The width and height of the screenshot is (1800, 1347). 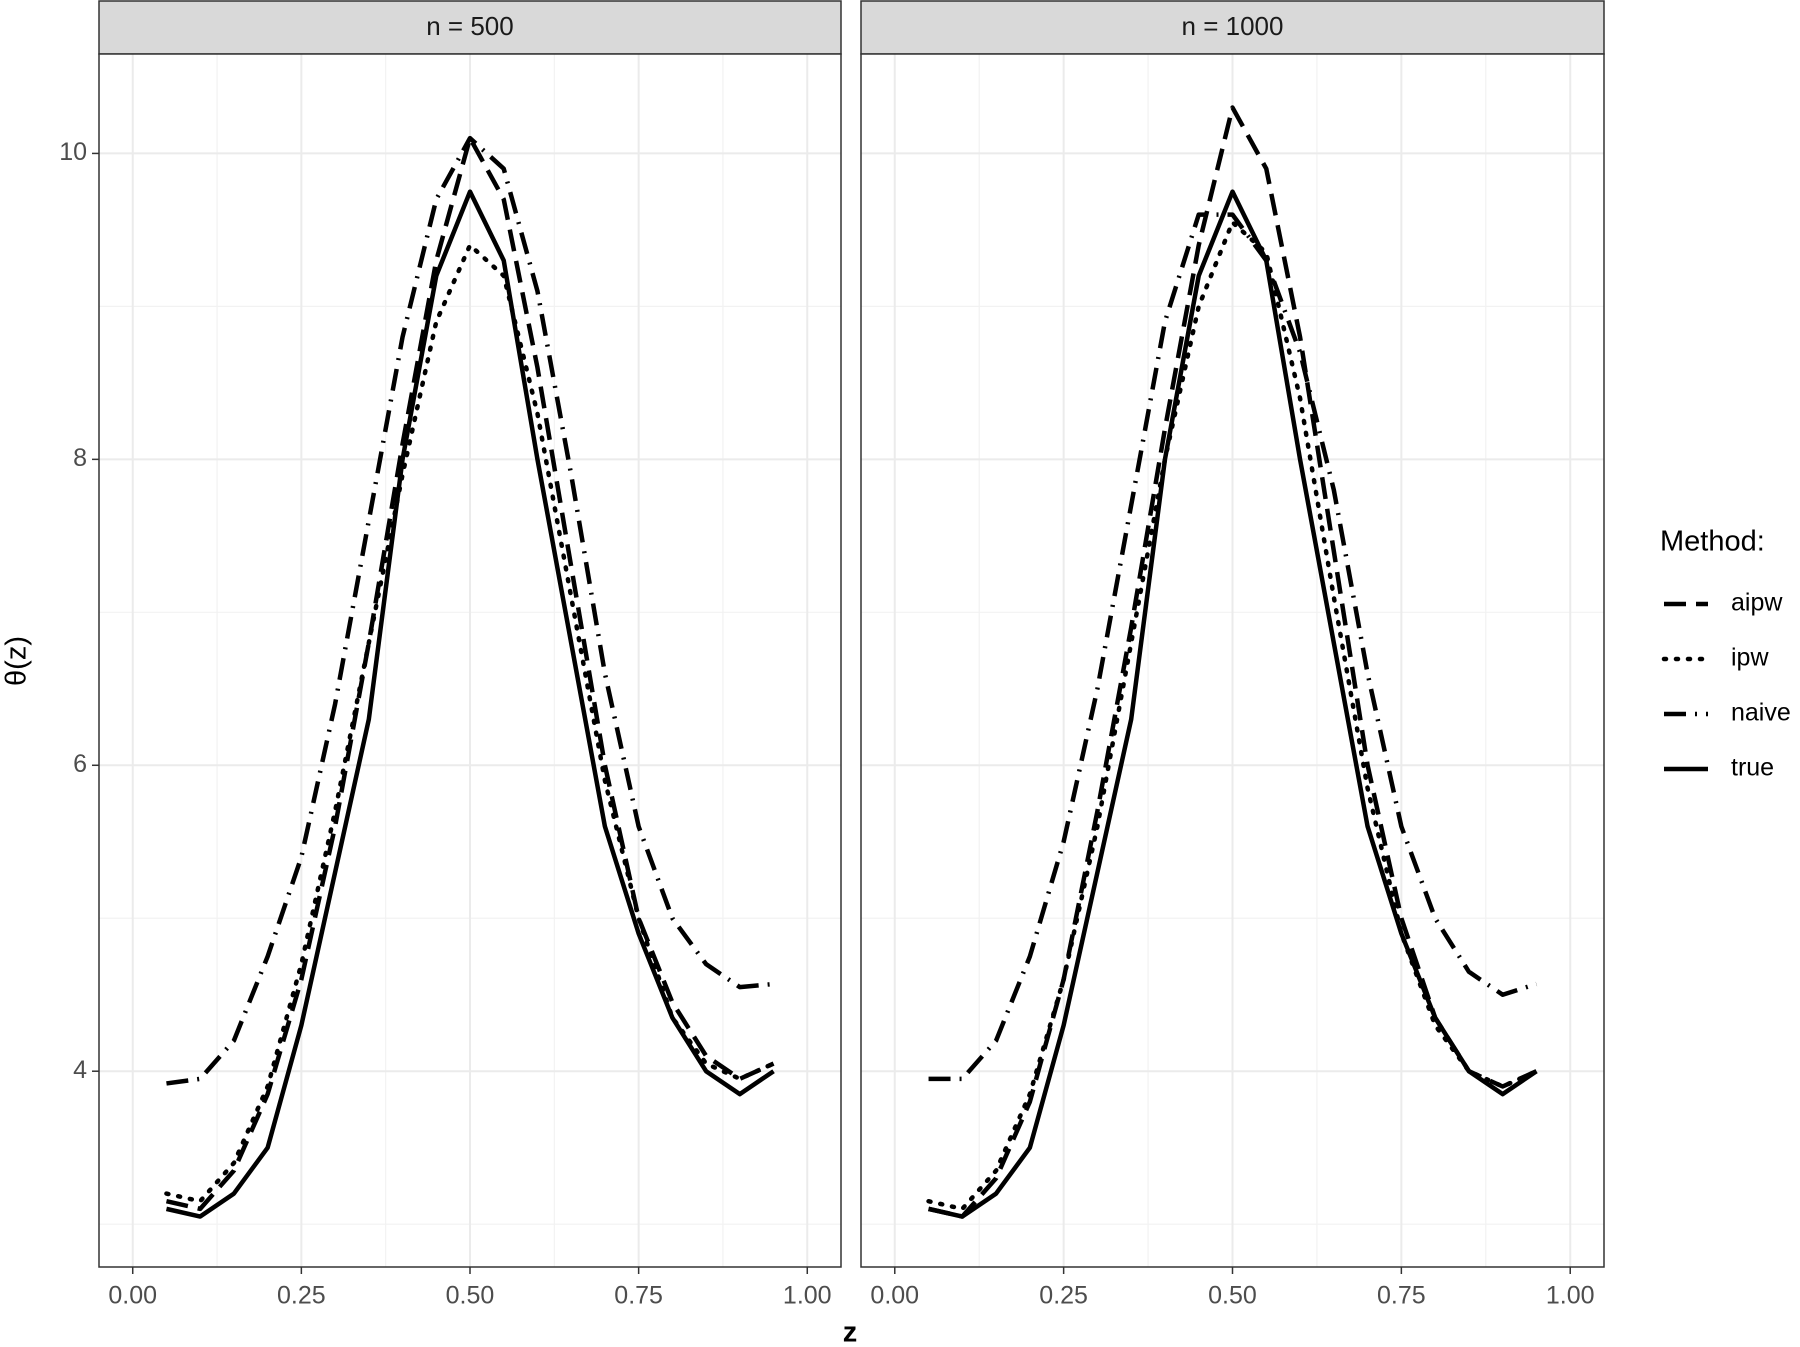 I want to click on y-tick-label: 10, so click(x=73, y=152).